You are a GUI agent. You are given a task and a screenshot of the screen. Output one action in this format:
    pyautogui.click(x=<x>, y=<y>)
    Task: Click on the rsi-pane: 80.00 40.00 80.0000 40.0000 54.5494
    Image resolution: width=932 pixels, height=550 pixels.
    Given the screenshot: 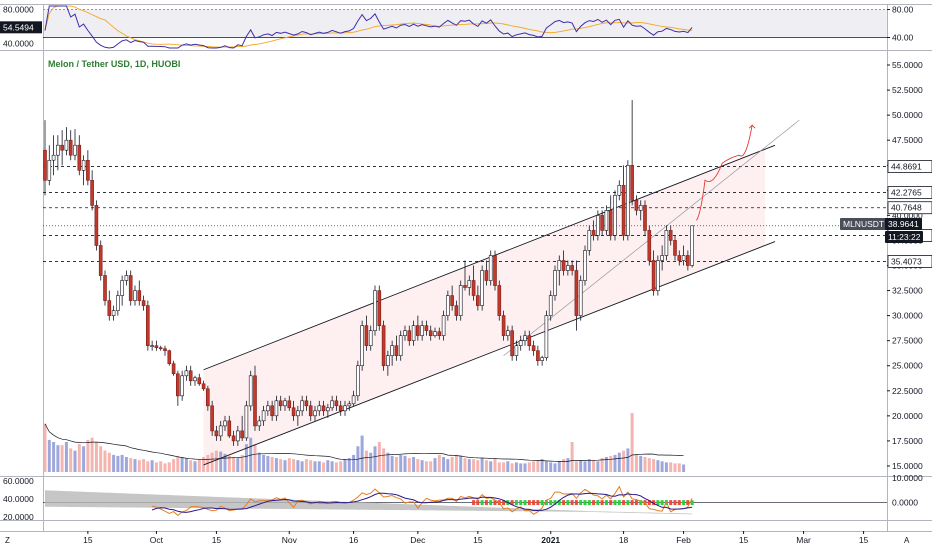 What is the action you would take?
    pyautogui.click(x=457, y=27)
    